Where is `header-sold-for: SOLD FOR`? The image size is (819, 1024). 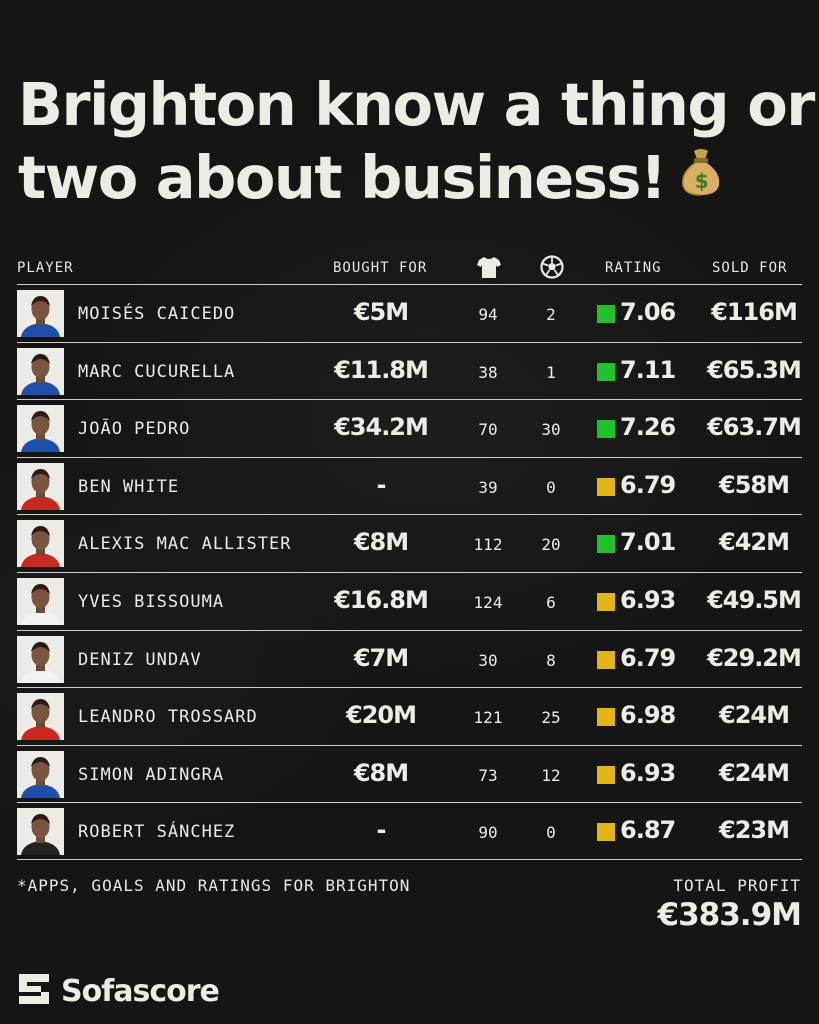
header-sold-for: SOLD FOR is located at coordinates (750, 268).